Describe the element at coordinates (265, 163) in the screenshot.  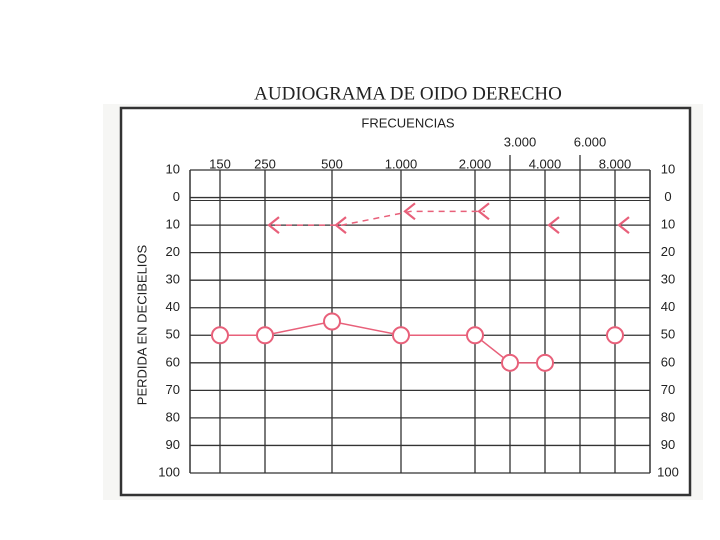
I see `x-tick-label: 250` at that location.